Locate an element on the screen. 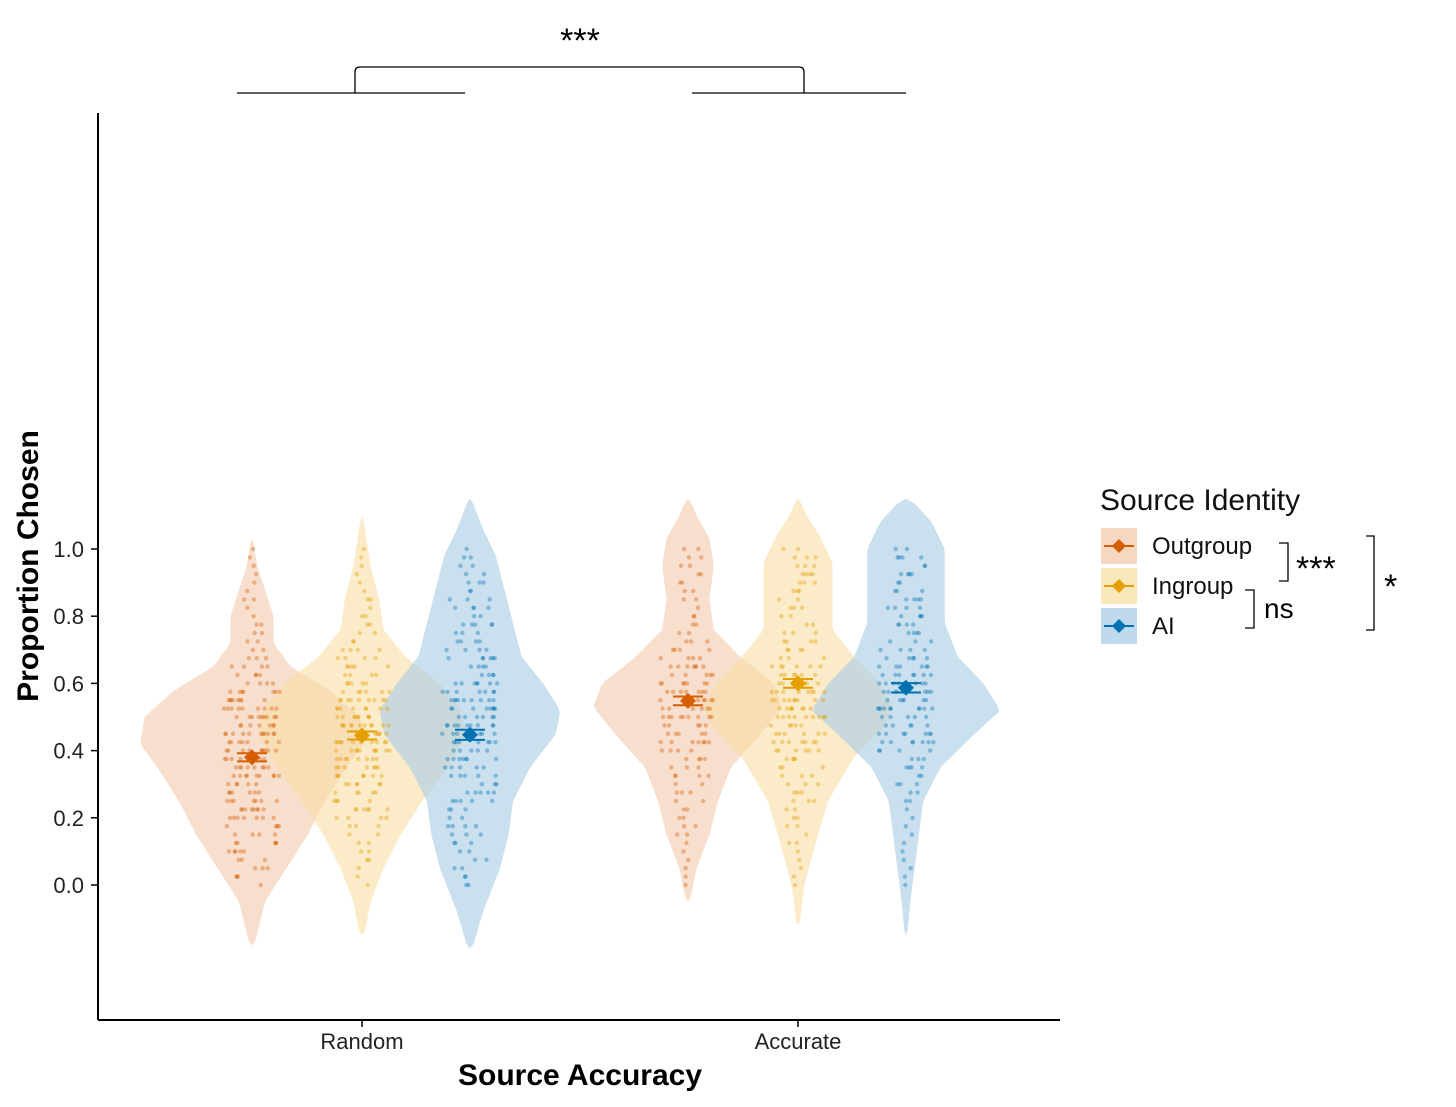  mean-diamond is located at coordinates (470, 734).